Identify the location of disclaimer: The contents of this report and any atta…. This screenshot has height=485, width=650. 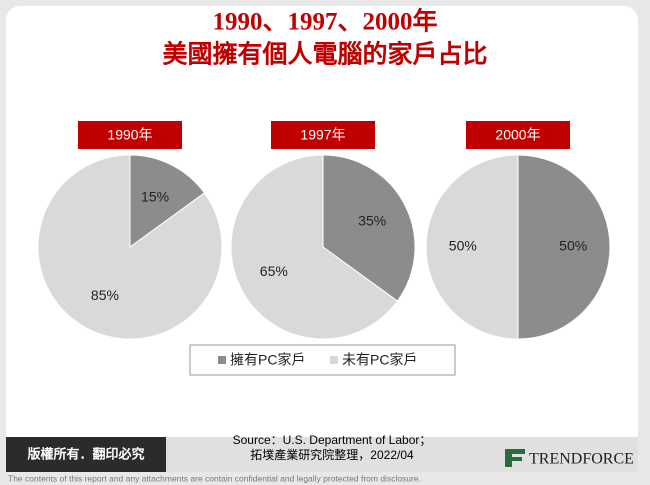
(214, 478).